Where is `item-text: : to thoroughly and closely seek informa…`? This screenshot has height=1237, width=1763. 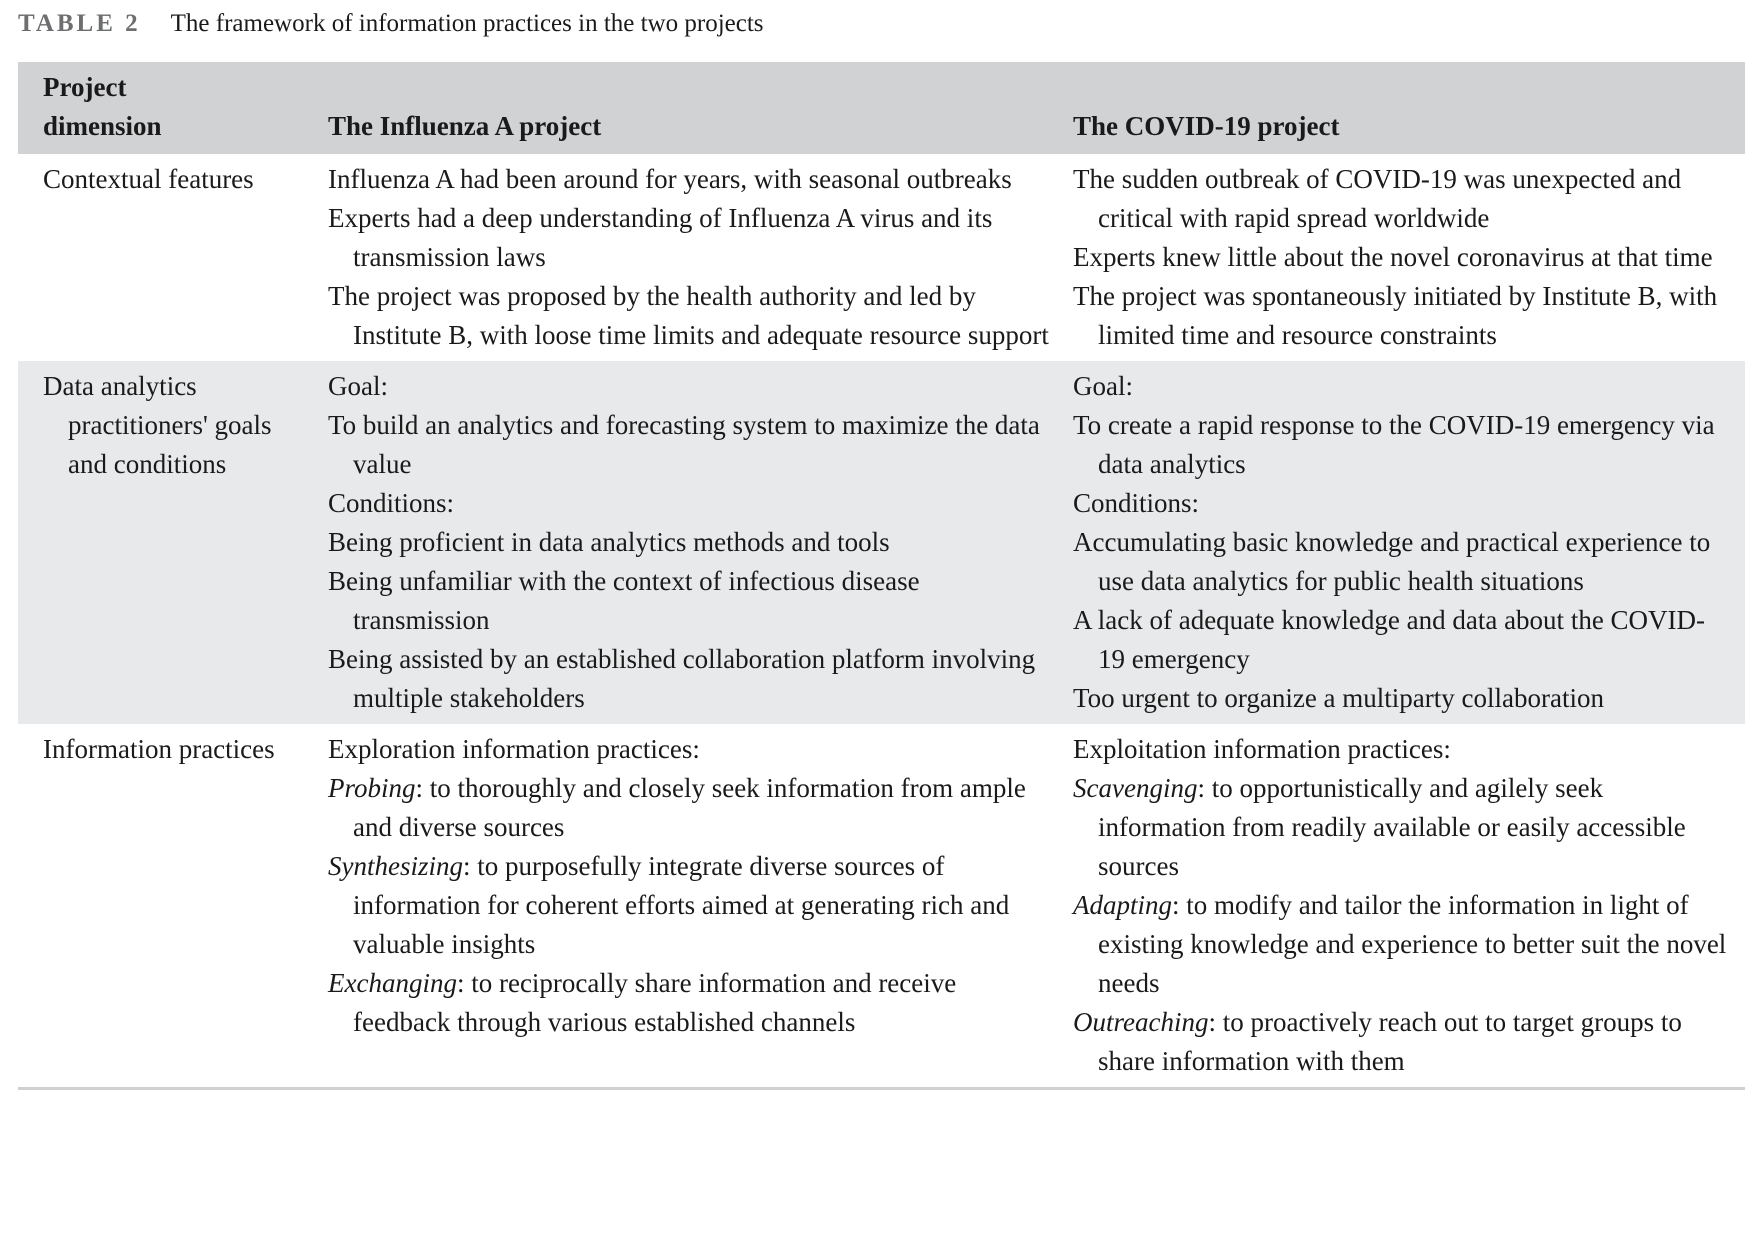
item-text: : to thoroughly and closely seek informa… is located at coordinates (689, 807).